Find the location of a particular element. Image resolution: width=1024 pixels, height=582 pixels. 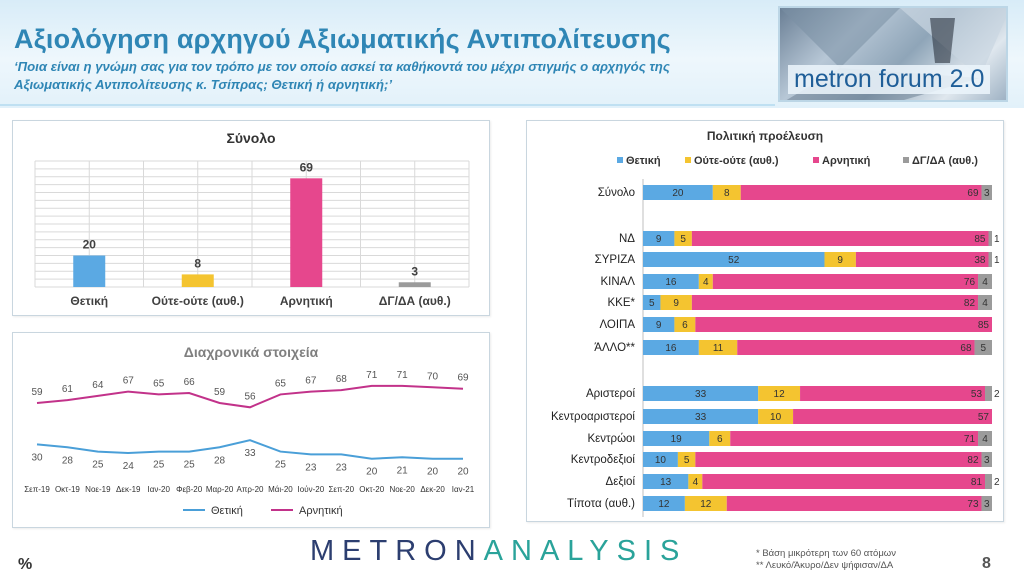

row-label: ΆΛΛΟ** is located at coordinates (614, 348).